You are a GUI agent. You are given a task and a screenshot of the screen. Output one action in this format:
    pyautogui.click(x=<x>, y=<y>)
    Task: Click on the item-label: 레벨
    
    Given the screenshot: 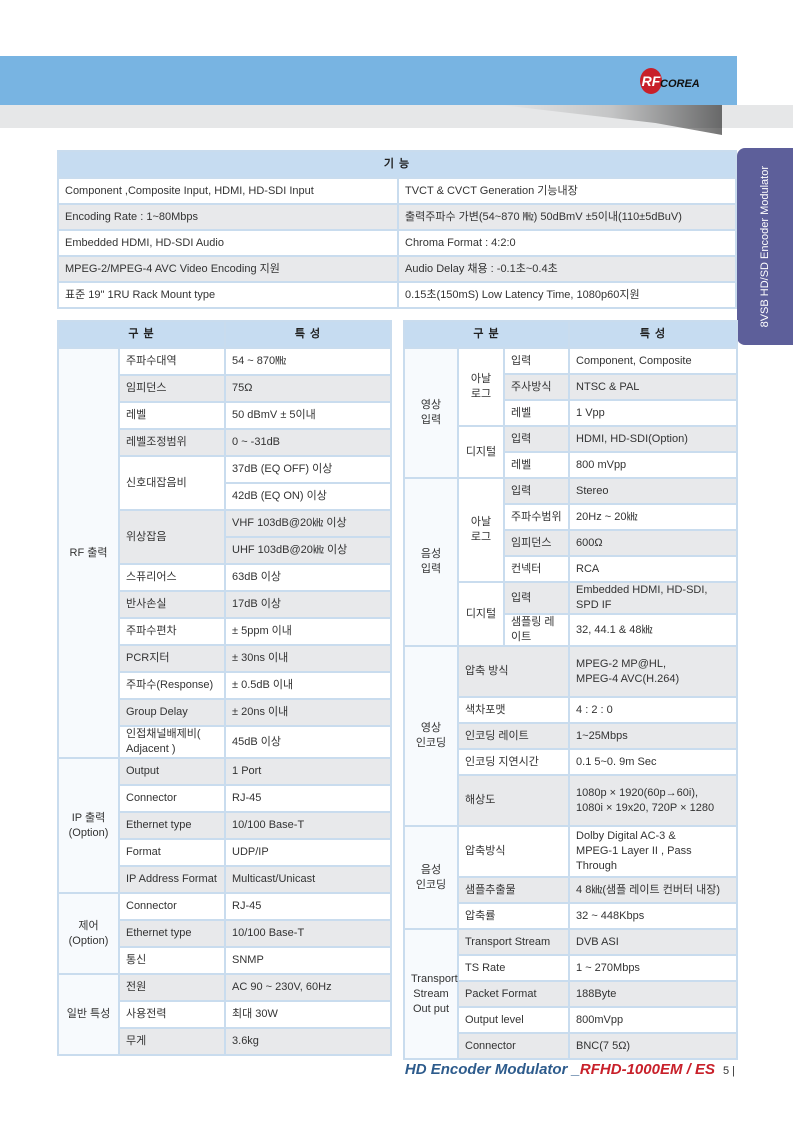 What is the action you would take?
    pyautogui.click(x=536, y=413)
    